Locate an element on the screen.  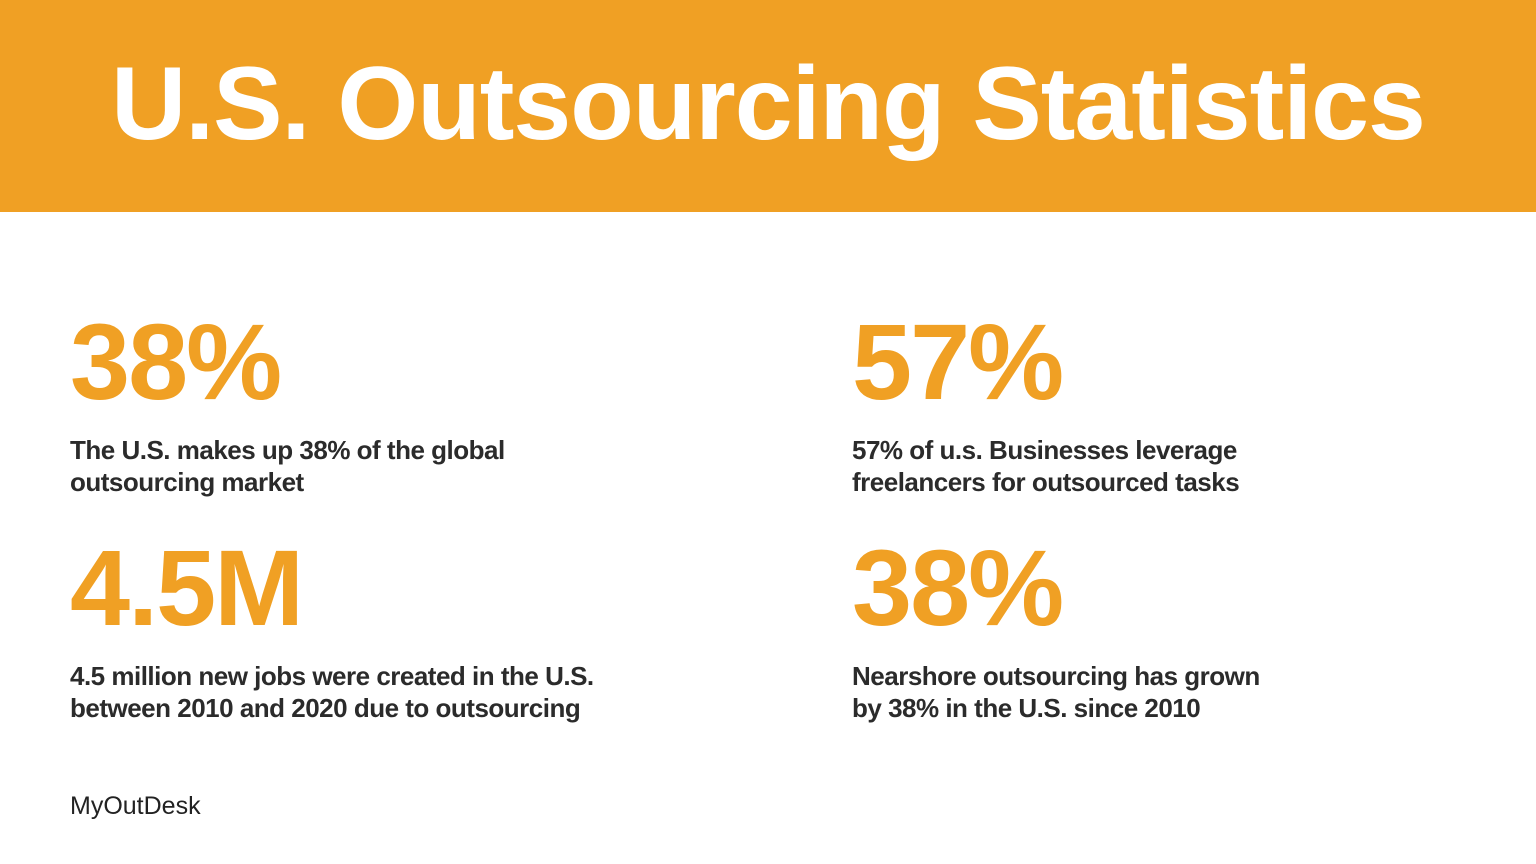
stat-figure: 57% is located at coordinates (958, 361).